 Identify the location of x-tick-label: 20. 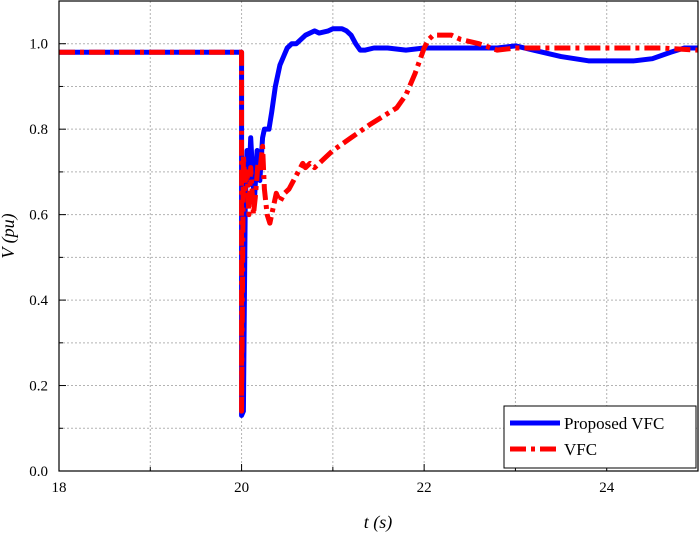
(241, 488).